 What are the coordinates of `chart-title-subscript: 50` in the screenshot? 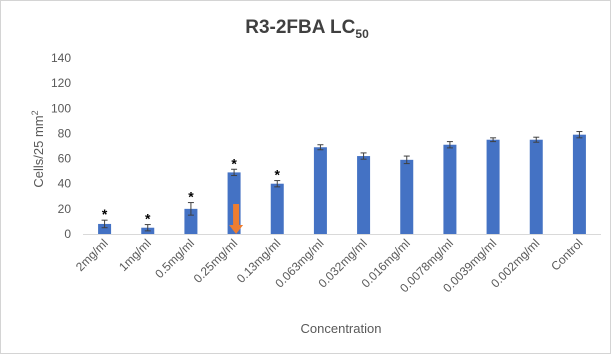 It's located at (362, 34).